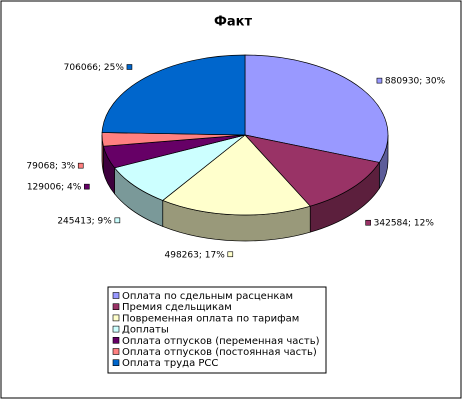 This screenshot has height=400, width=463. What do you see at coordinates (210, 318) in the screenshot?
I see `legend-label: Повременная оплата по тарифам` at bounding box center [210, 318].